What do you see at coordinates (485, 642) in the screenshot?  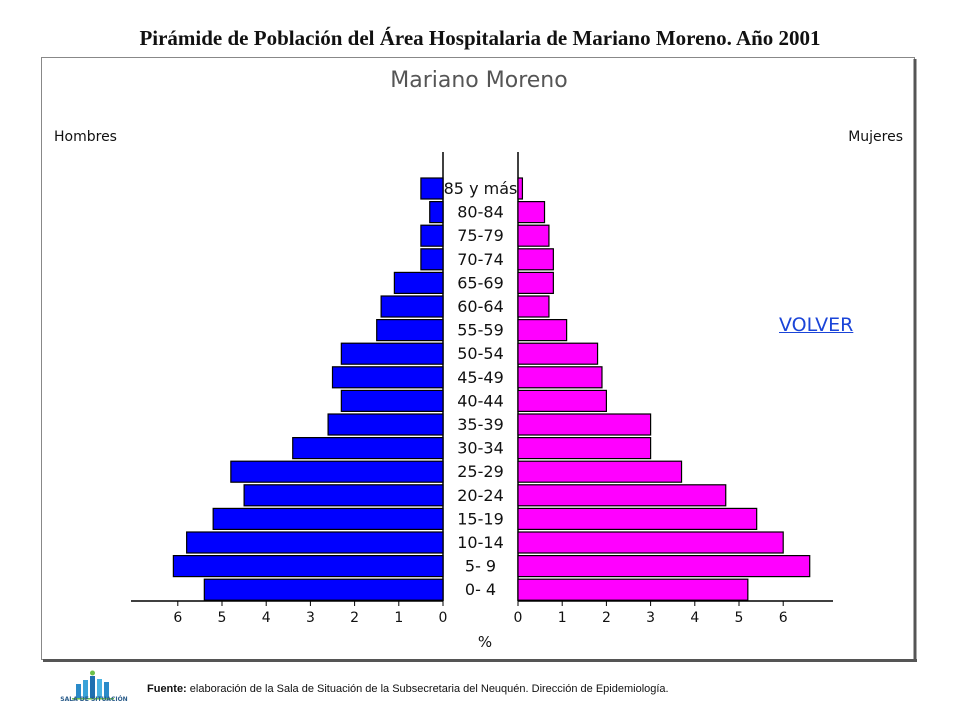 I see `x-axis-label: %` at bounding box center [485, 642].